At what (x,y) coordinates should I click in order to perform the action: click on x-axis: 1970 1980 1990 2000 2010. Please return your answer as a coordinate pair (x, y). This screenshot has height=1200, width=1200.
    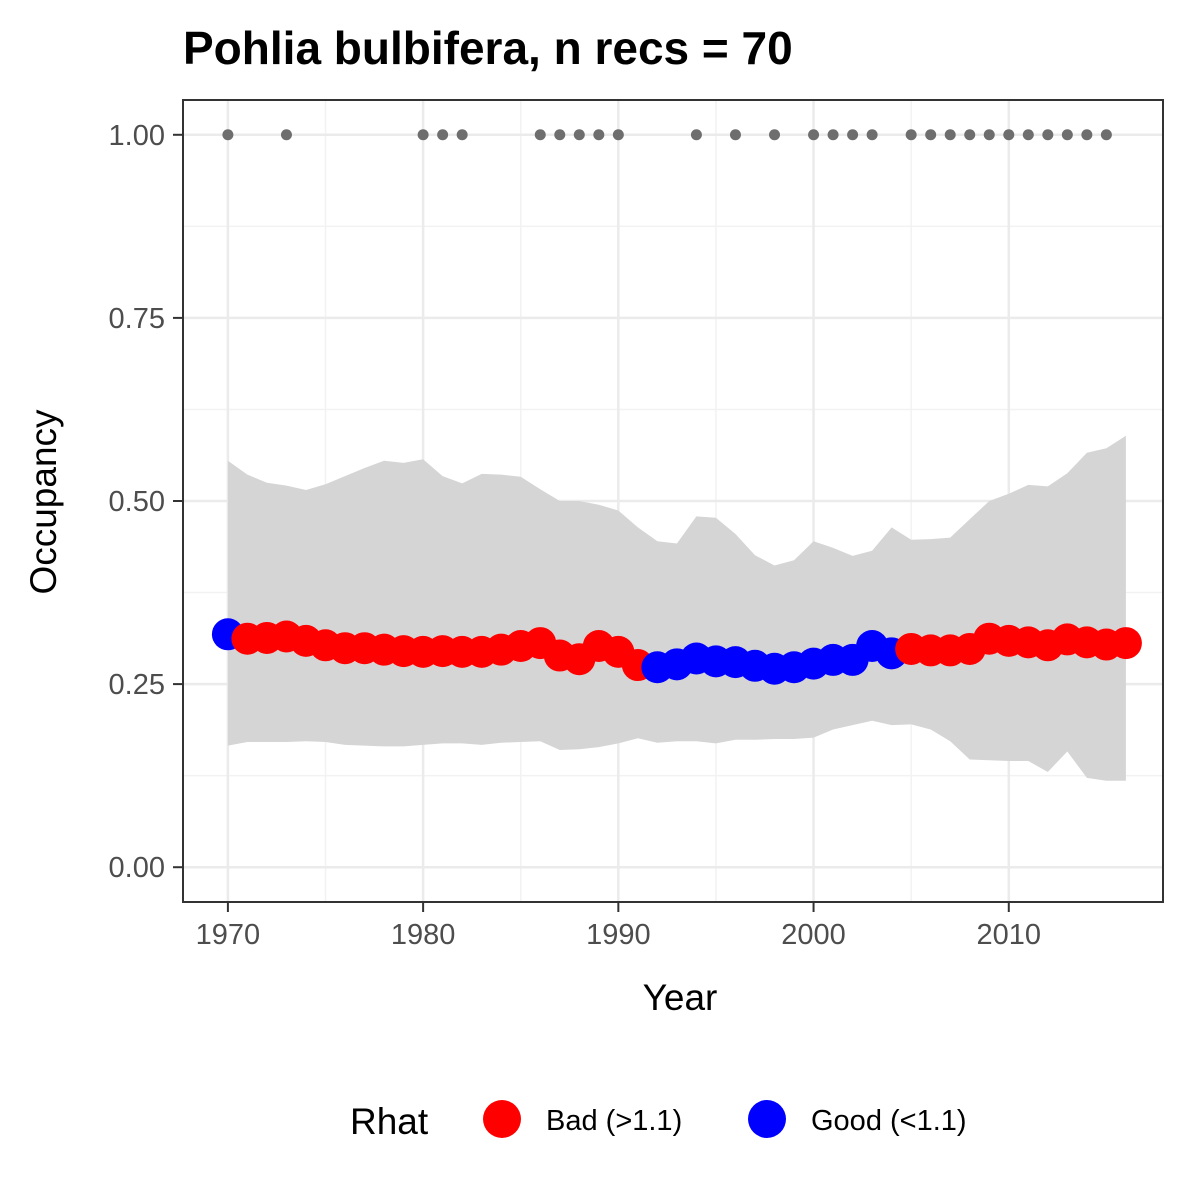
    Looking at the image, I should click on (618, 926).